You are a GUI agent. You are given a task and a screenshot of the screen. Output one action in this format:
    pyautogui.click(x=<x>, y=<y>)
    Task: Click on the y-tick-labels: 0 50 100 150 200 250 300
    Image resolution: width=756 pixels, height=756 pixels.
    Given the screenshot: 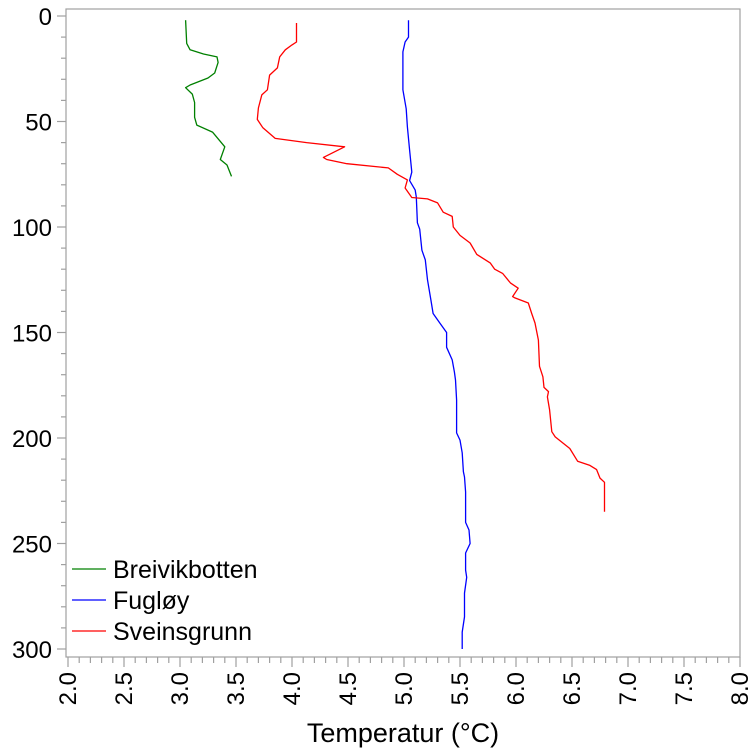 What is the action you would take?
    pyautogui.click(x=32, y=334)
    